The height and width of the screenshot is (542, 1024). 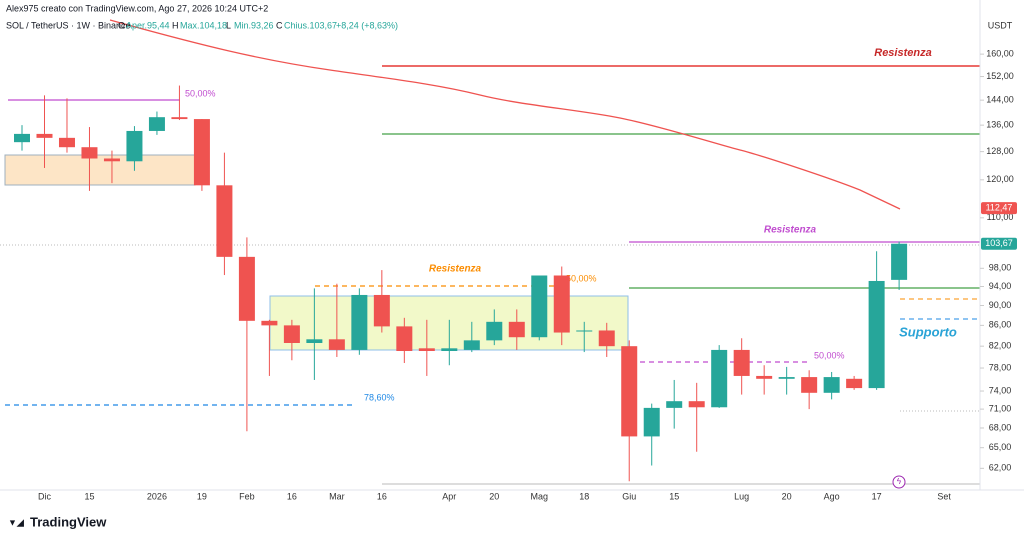 I want to click on y-tick-label: 136,00, so click(x=1000, y=125).